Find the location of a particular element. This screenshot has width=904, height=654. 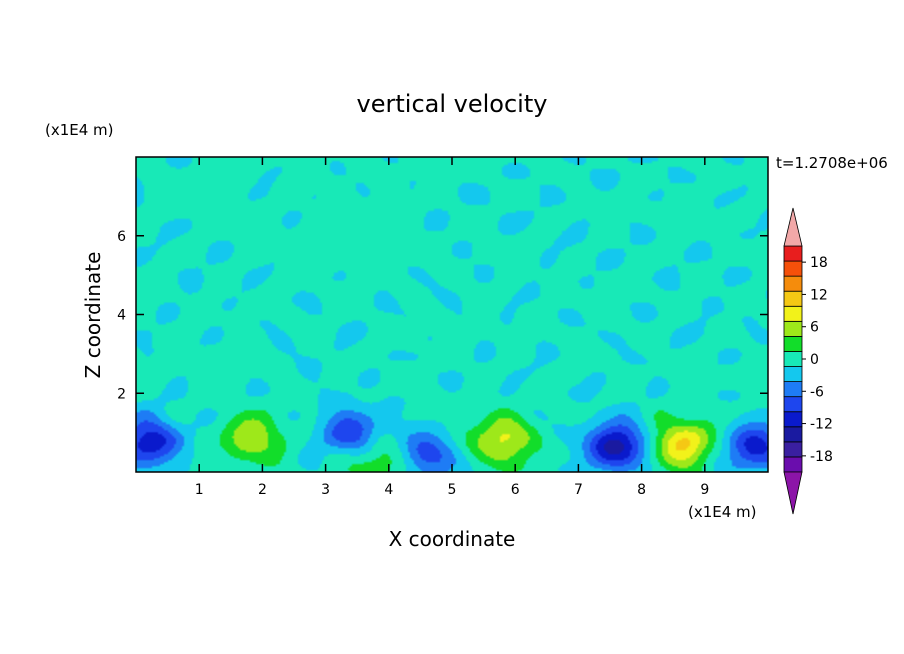

y-axis-label: Z coordinate is located at coordinates (93, 315).